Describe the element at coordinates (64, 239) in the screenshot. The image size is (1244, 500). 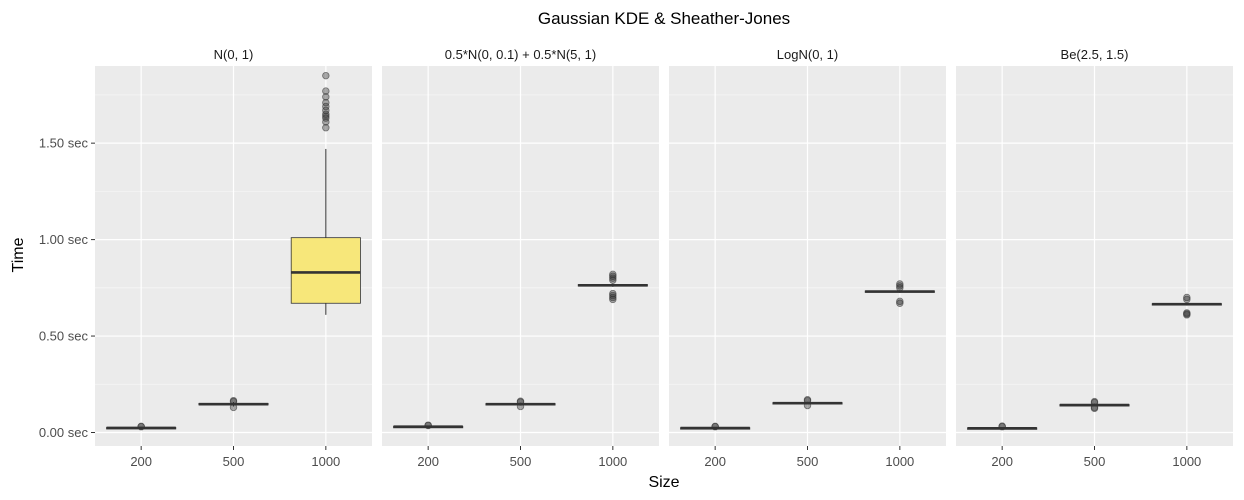
I see `y-tick-label: 1.00 sec` at that location.